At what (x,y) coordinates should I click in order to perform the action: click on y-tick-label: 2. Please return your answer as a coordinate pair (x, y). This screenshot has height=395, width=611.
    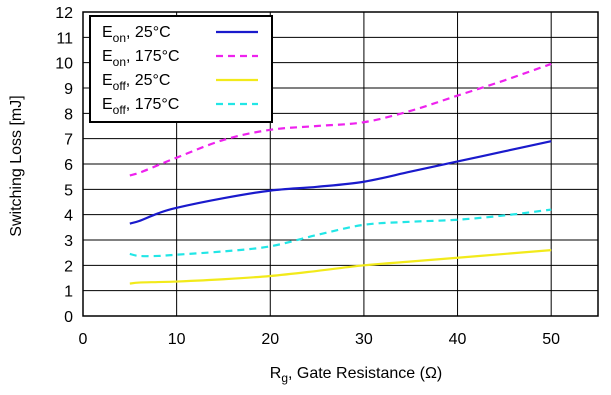
    Looking at the image, I should click on (68, 266).